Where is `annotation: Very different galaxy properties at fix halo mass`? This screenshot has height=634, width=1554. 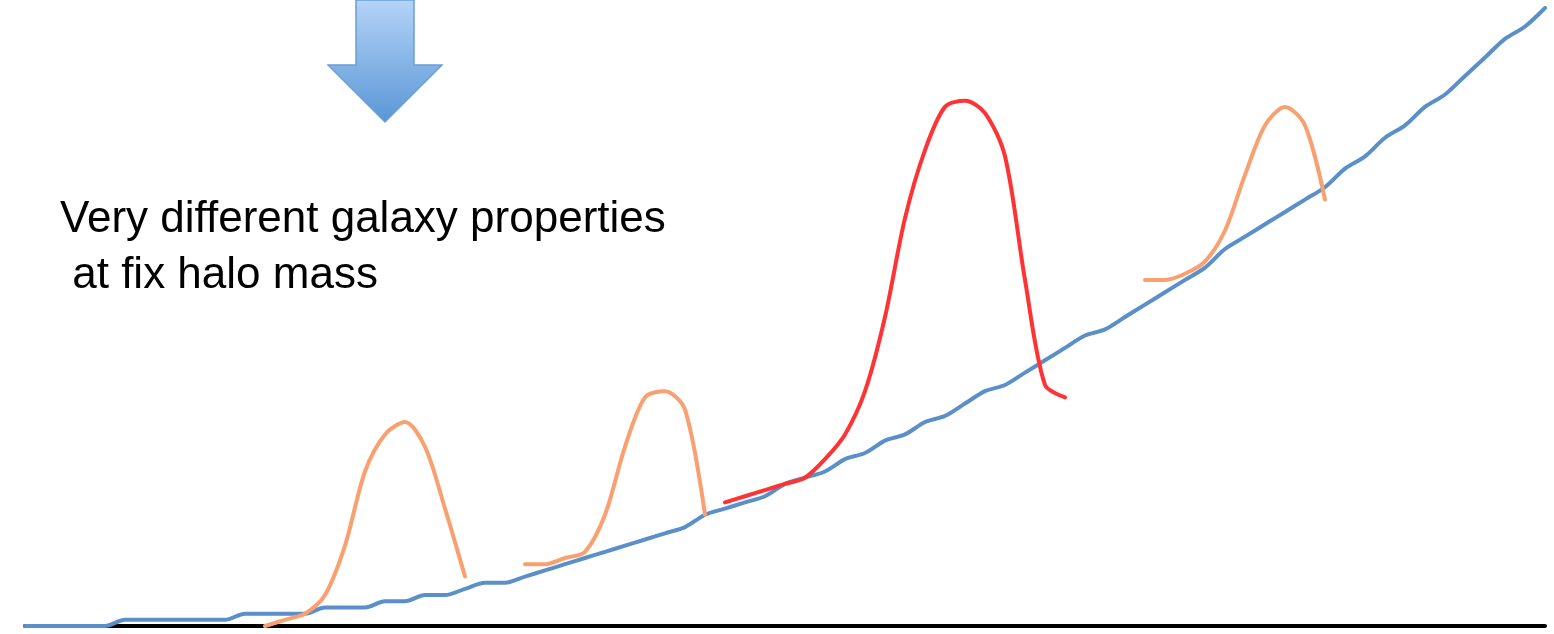 annotation: Very different galaxy properties at fix halo mass is located at coordinates (363, 244).